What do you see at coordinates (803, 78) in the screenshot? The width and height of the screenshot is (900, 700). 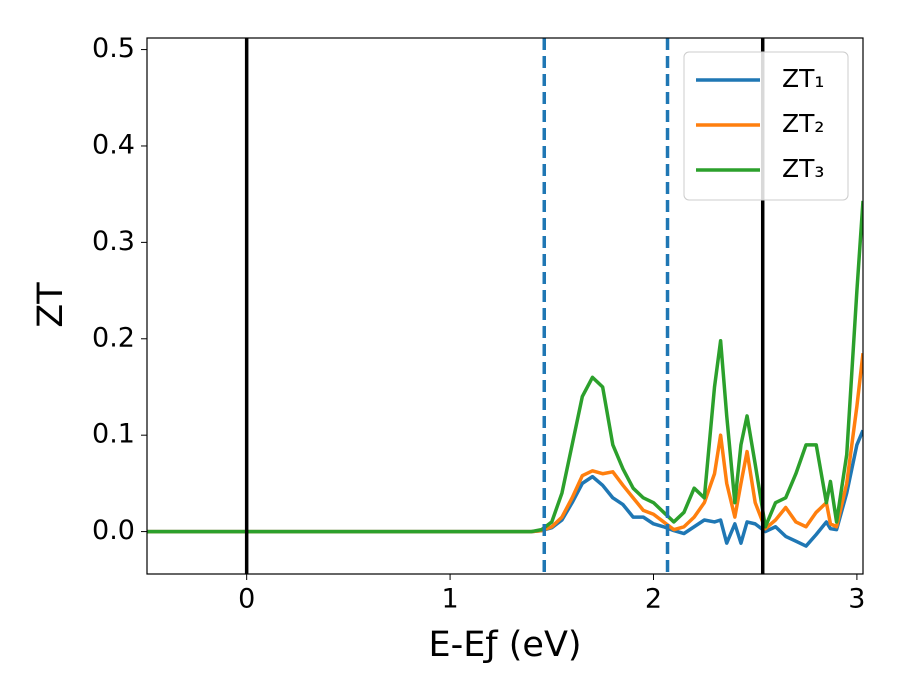 I see `legend-label: ZT₁` at bounding box center [803, 78].